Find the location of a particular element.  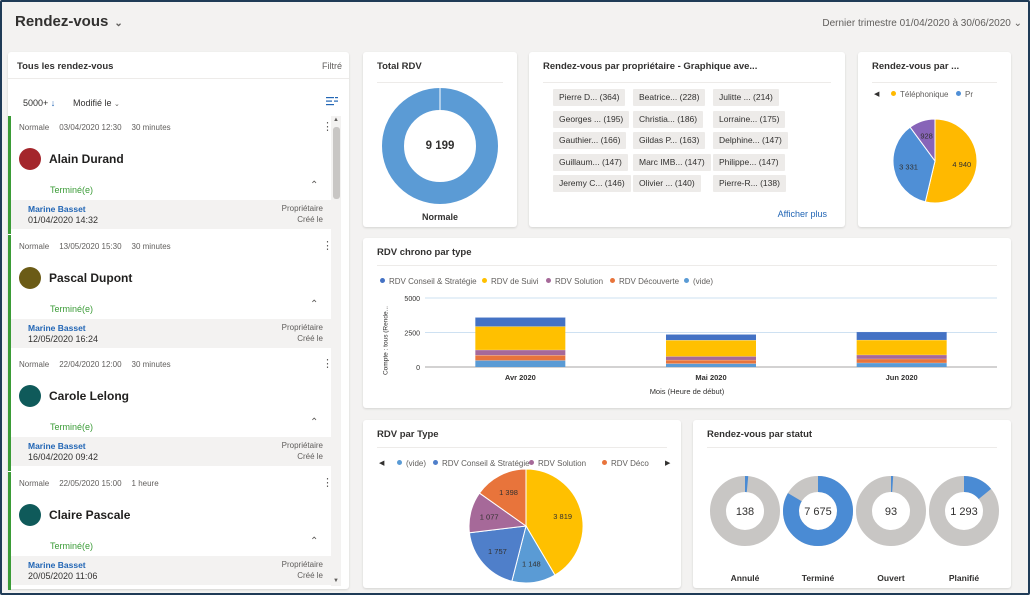

legend-item: RDV Découverte is located at coordinates (644, 281).